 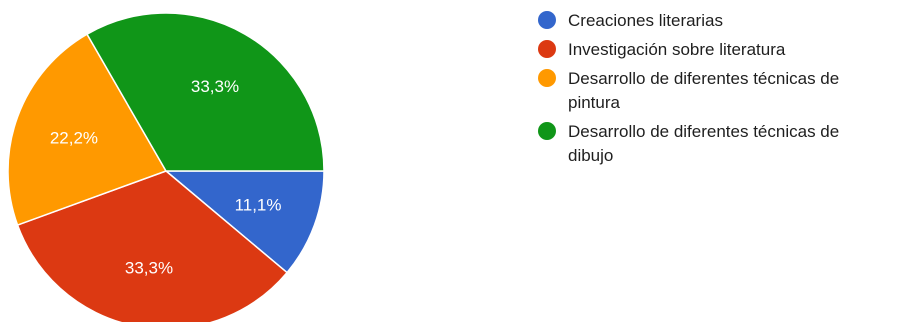 What do you see at coordinates (677, 49) in the screenshot?
I see `legend-label-1: Investigación sobre literatura` at bounding box center [677, 49].